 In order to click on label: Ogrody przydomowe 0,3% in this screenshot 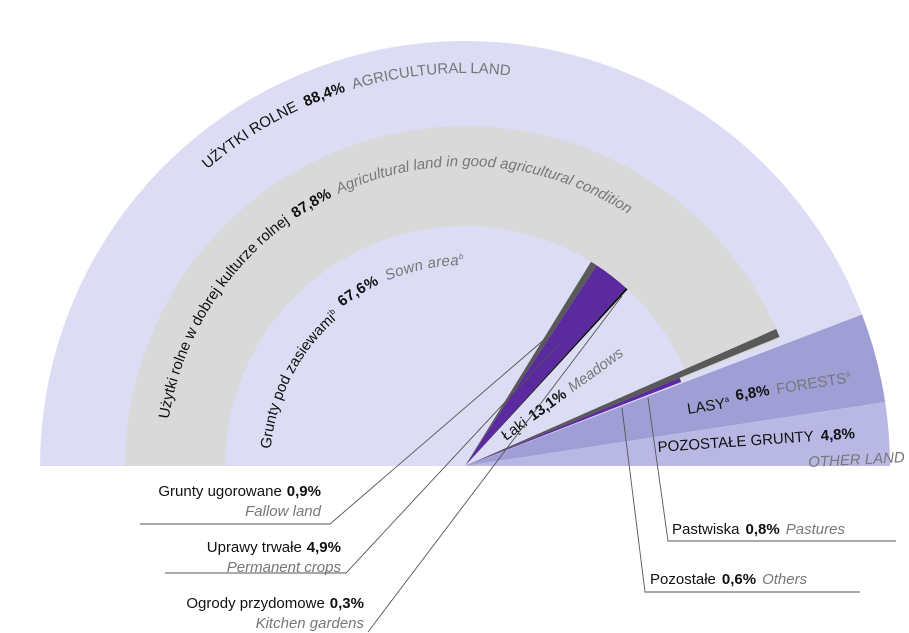, I will do `click(275, 603)`.